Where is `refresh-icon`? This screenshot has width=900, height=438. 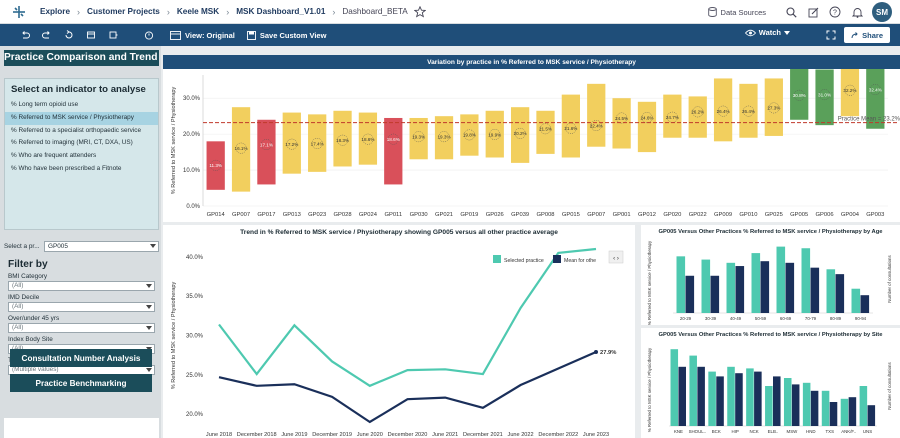 refresh-icon is located at coordinates (91, 35).